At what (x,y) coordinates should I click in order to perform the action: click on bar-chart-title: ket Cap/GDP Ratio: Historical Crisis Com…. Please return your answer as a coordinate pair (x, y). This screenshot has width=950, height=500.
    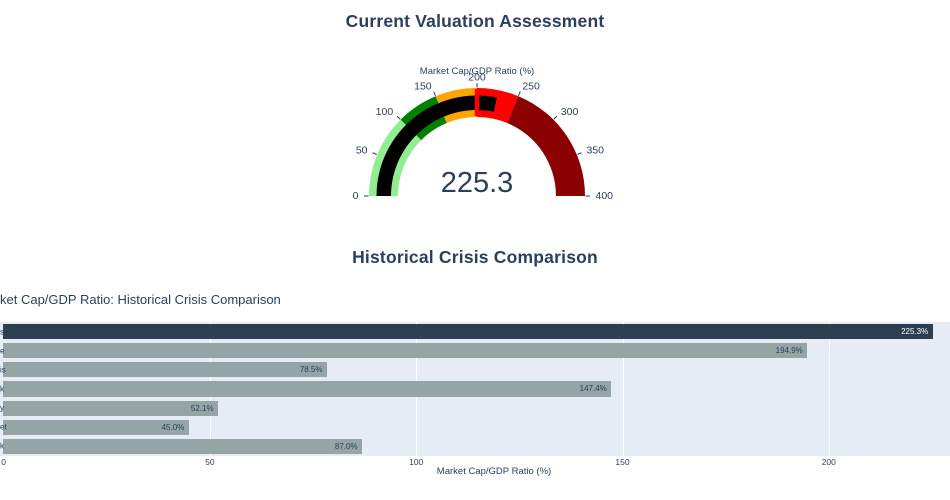
    Looking at the image, I should click on (140, 299).